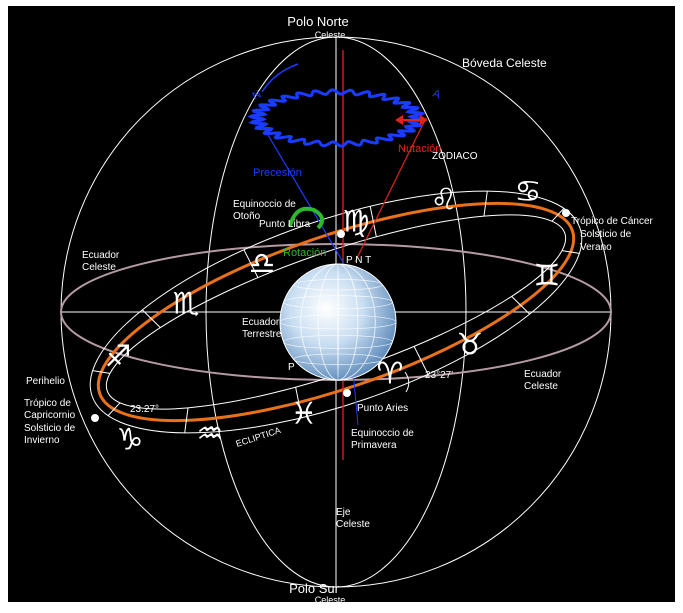 The image size is (683, 613). I want to click on ecuador-terrestre-line1: Ecuador, so click(261, 322).